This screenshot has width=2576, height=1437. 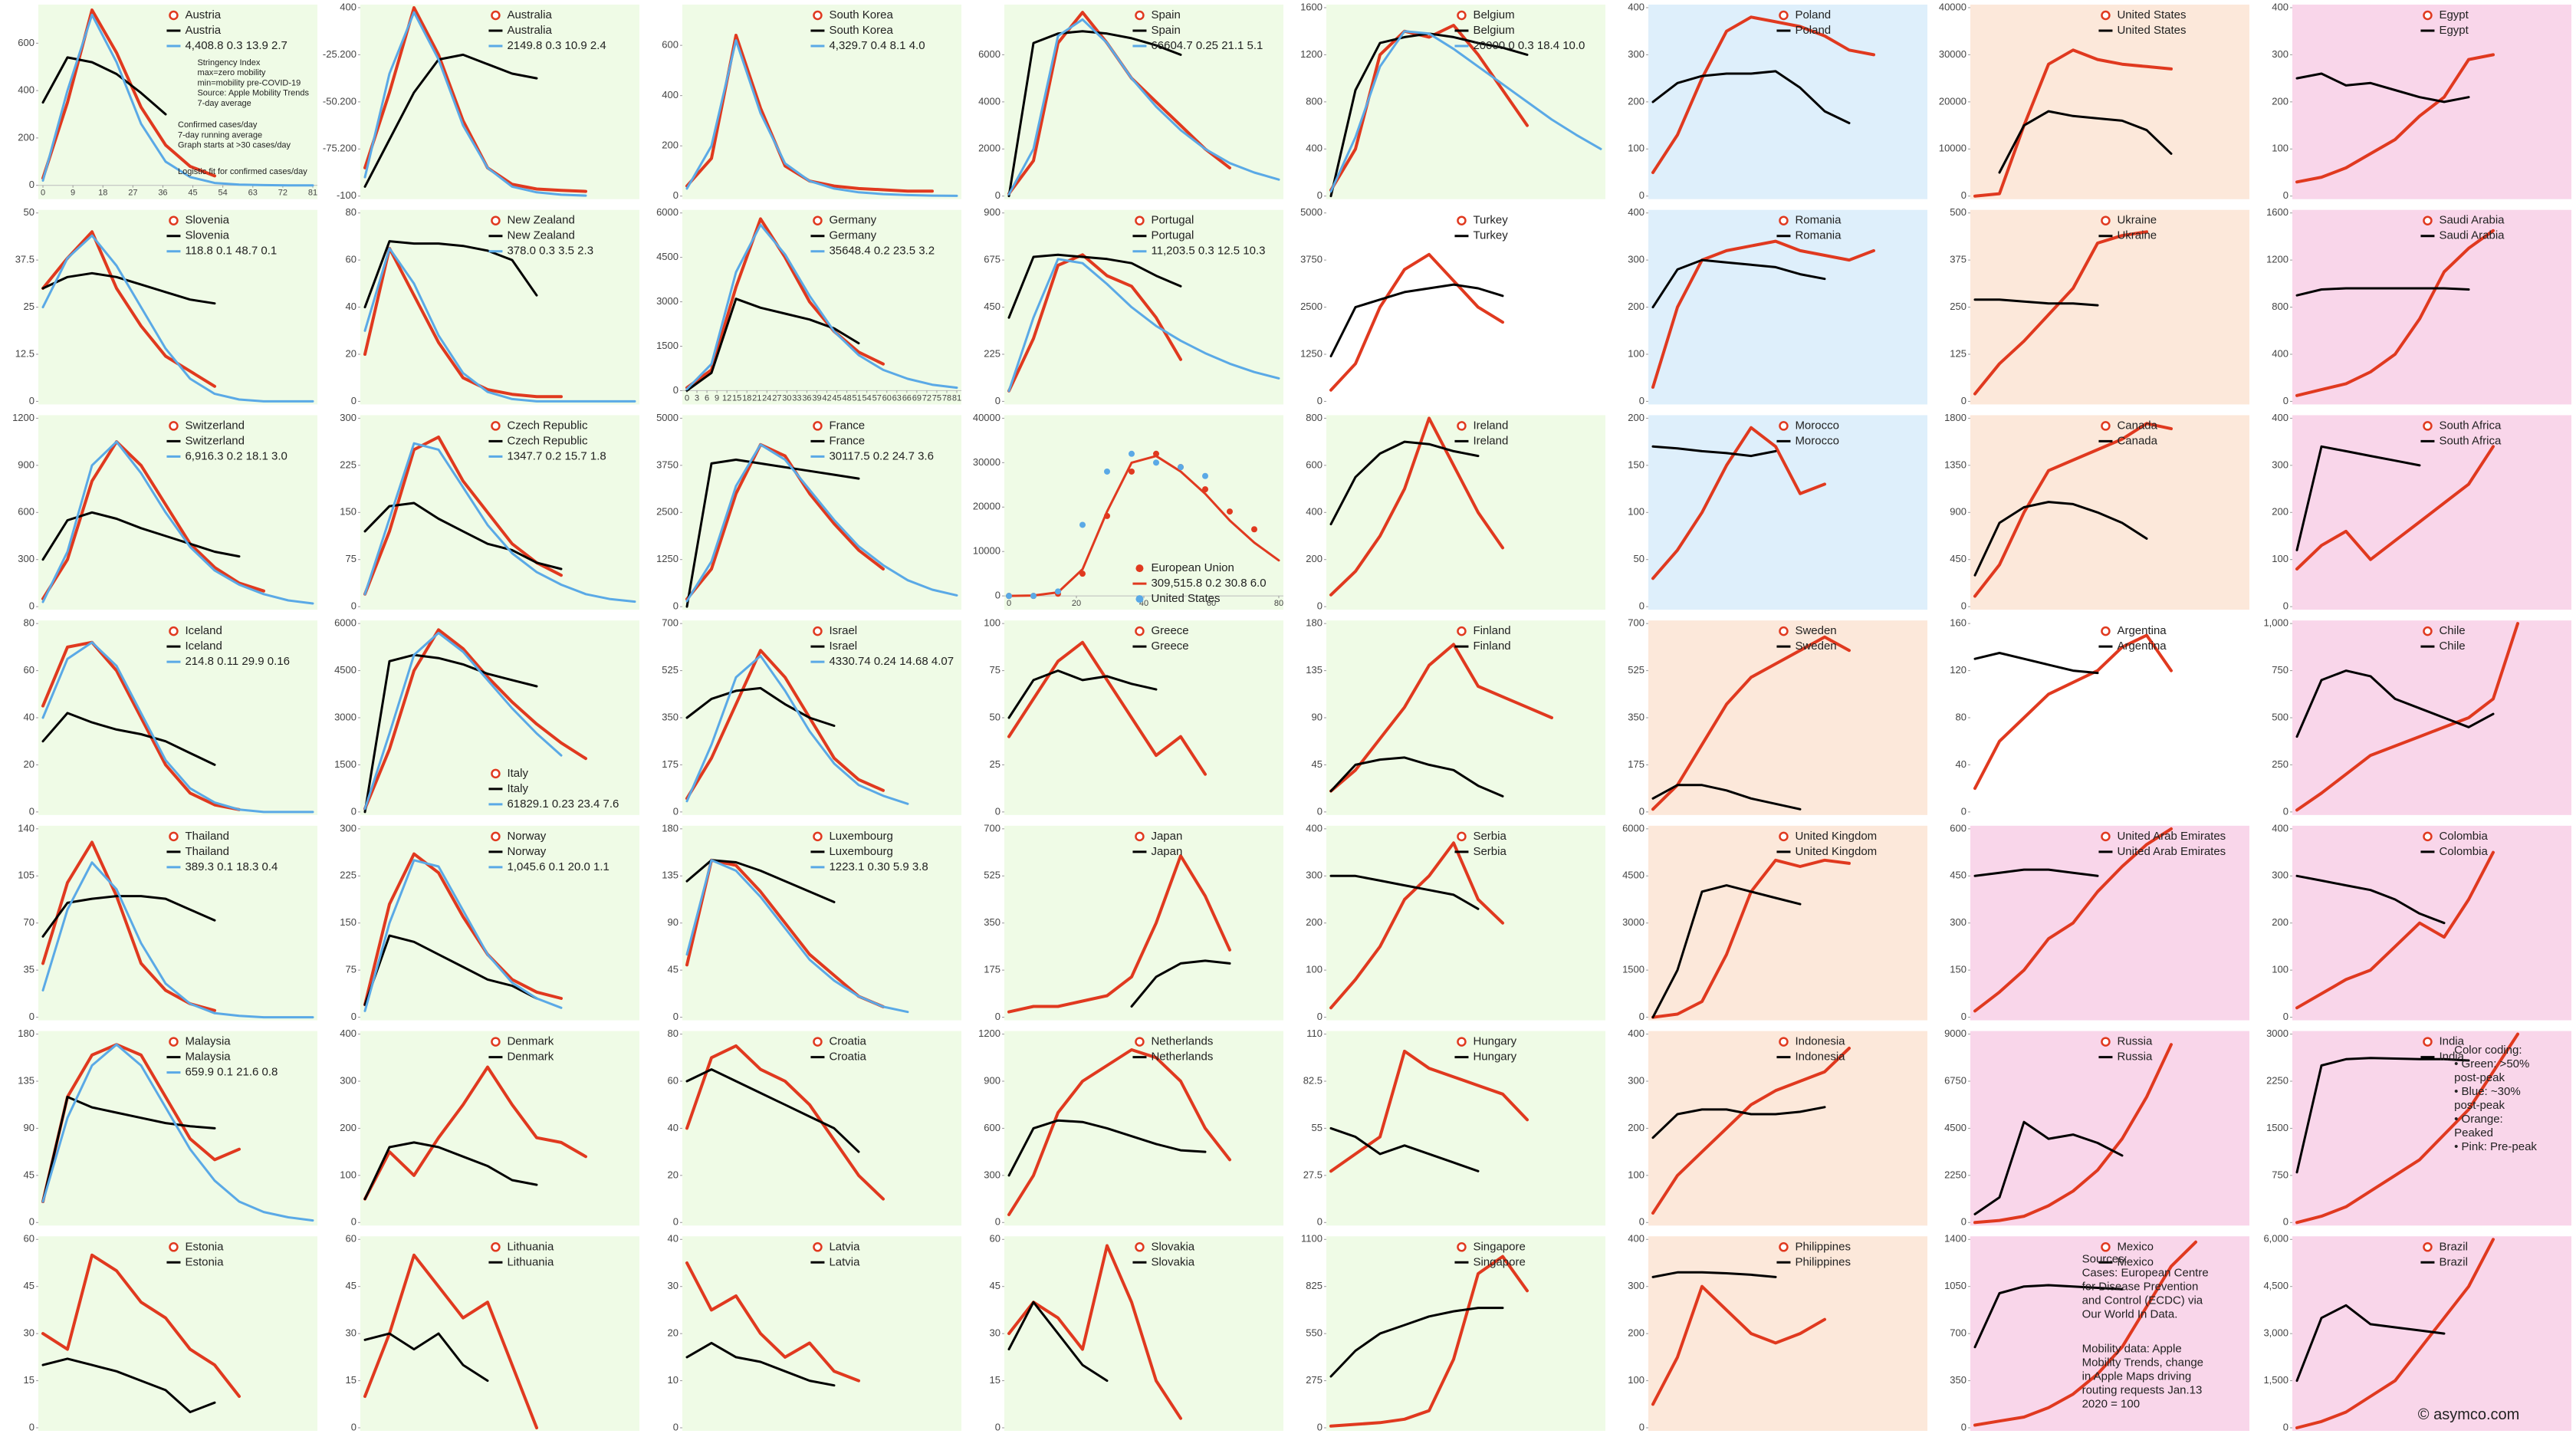 What do you see at coordinates (1499, 1246) in the screenshot?
I see `legend-label: Singapore` at bounding box center [1499, 1246].